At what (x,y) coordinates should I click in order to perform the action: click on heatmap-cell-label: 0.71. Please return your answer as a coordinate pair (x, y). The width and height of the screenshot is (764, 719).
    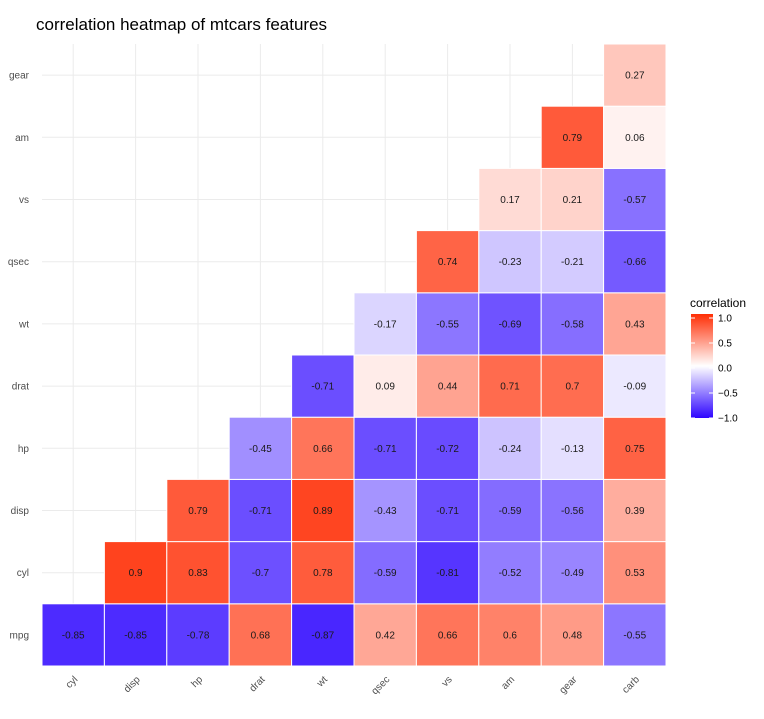
    Looking at the image, I should click on (510, 387).